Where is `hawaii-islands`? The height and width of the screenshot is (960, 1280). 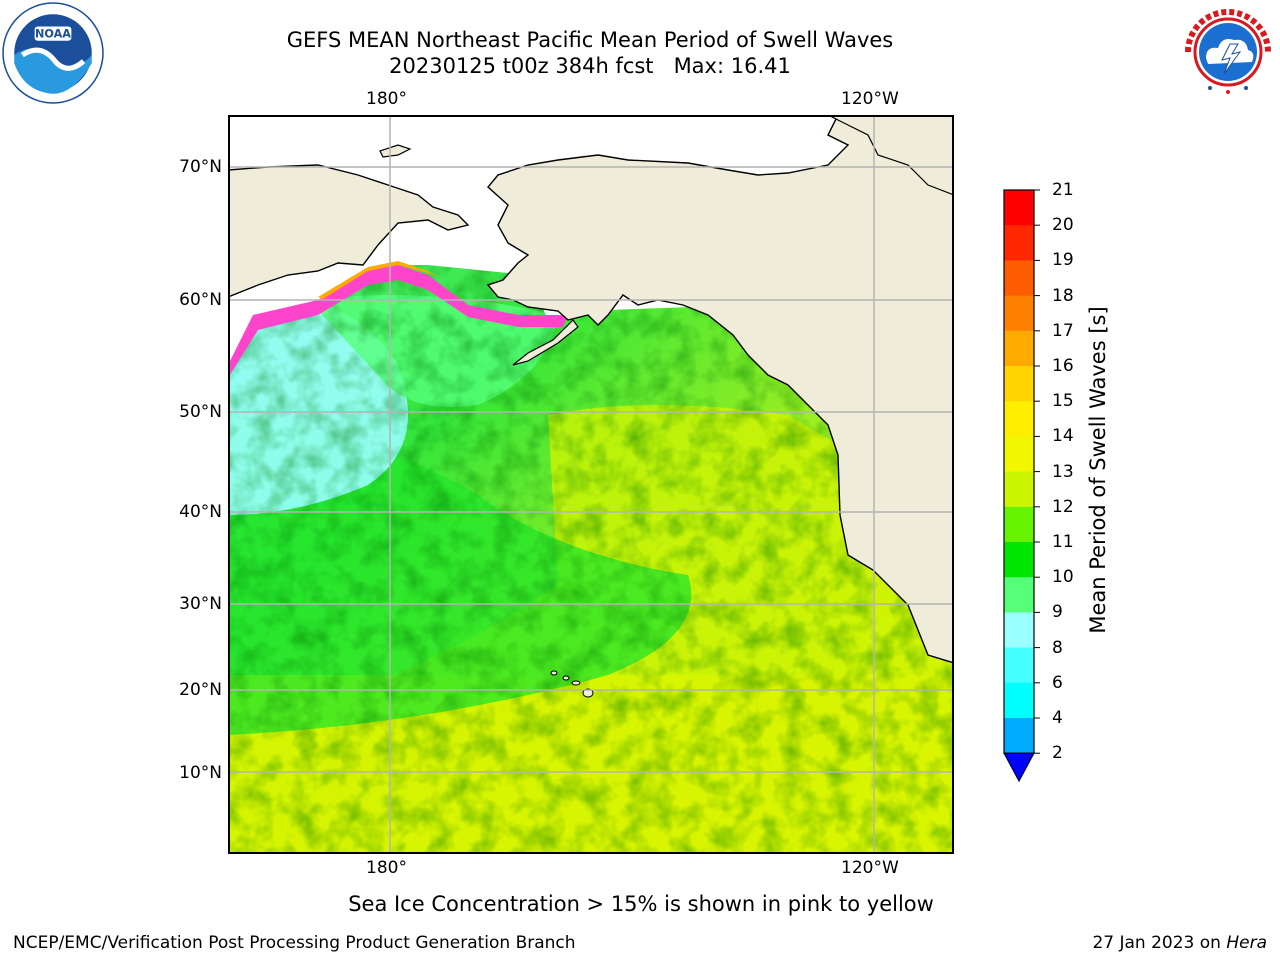 hawaii-islands is located at coordinates (572, 684).